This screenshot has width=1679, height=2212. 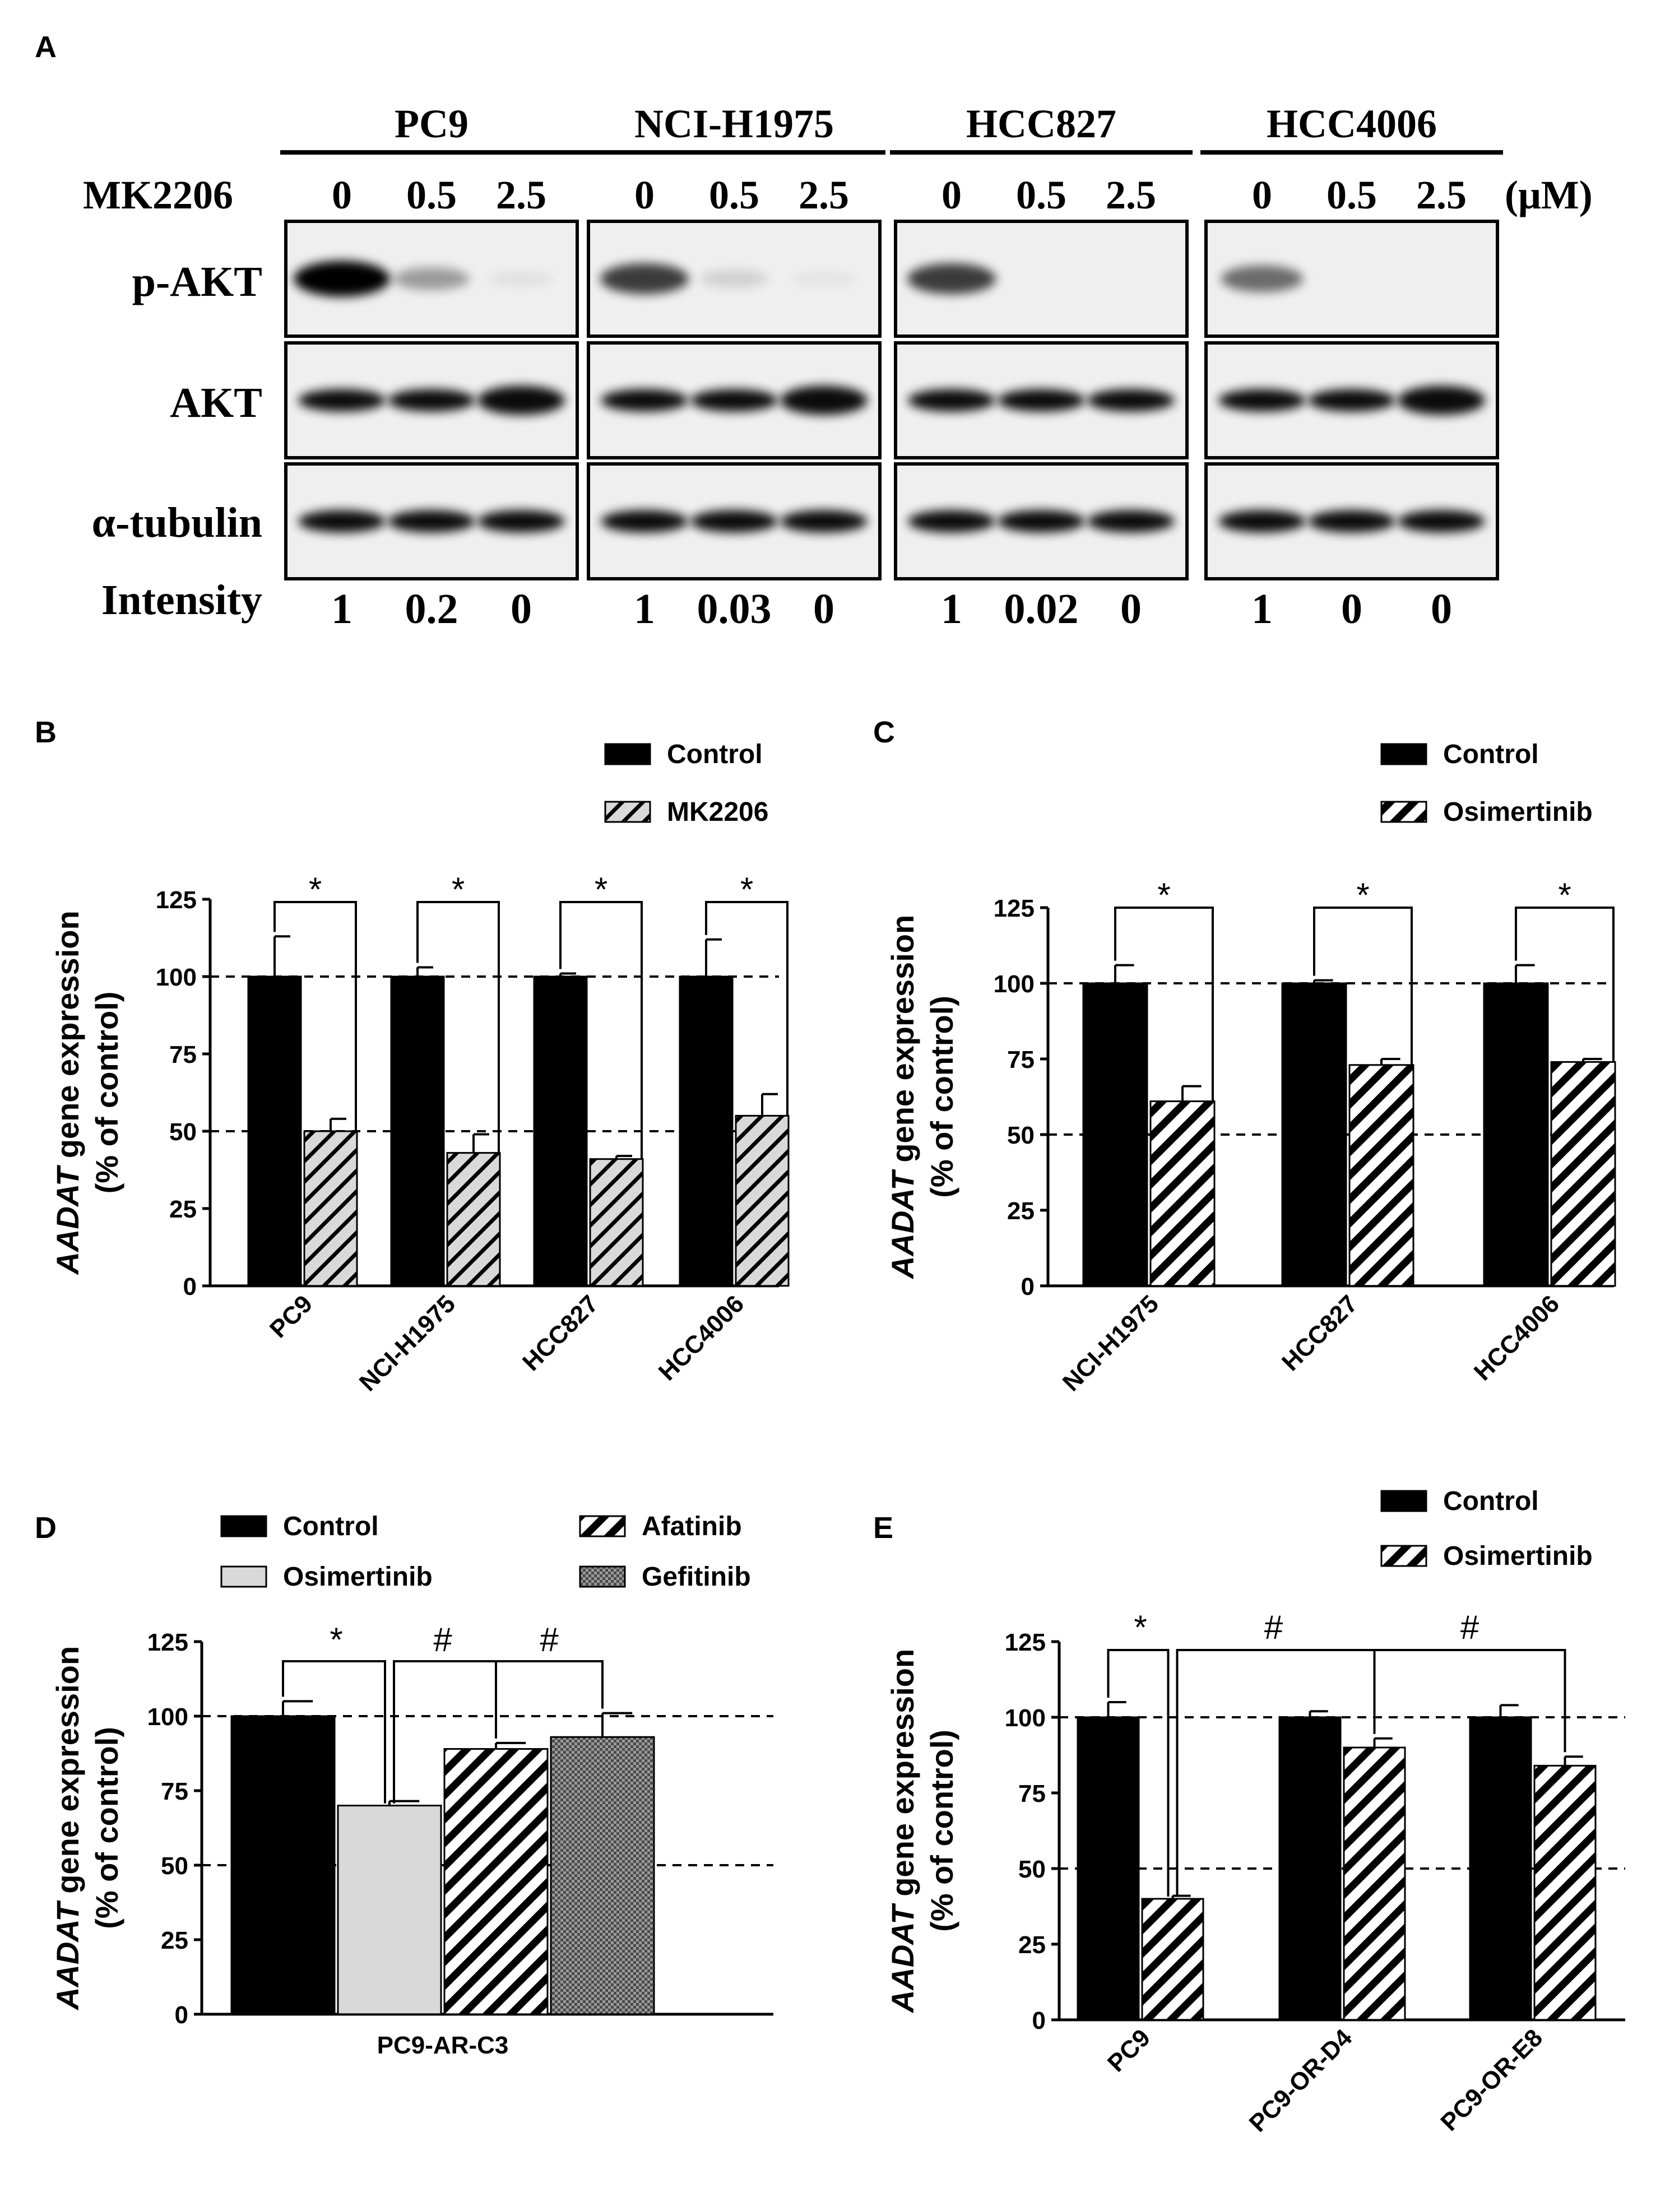 I want to click on category-label: HCC827, so click(x=560, y=1333).